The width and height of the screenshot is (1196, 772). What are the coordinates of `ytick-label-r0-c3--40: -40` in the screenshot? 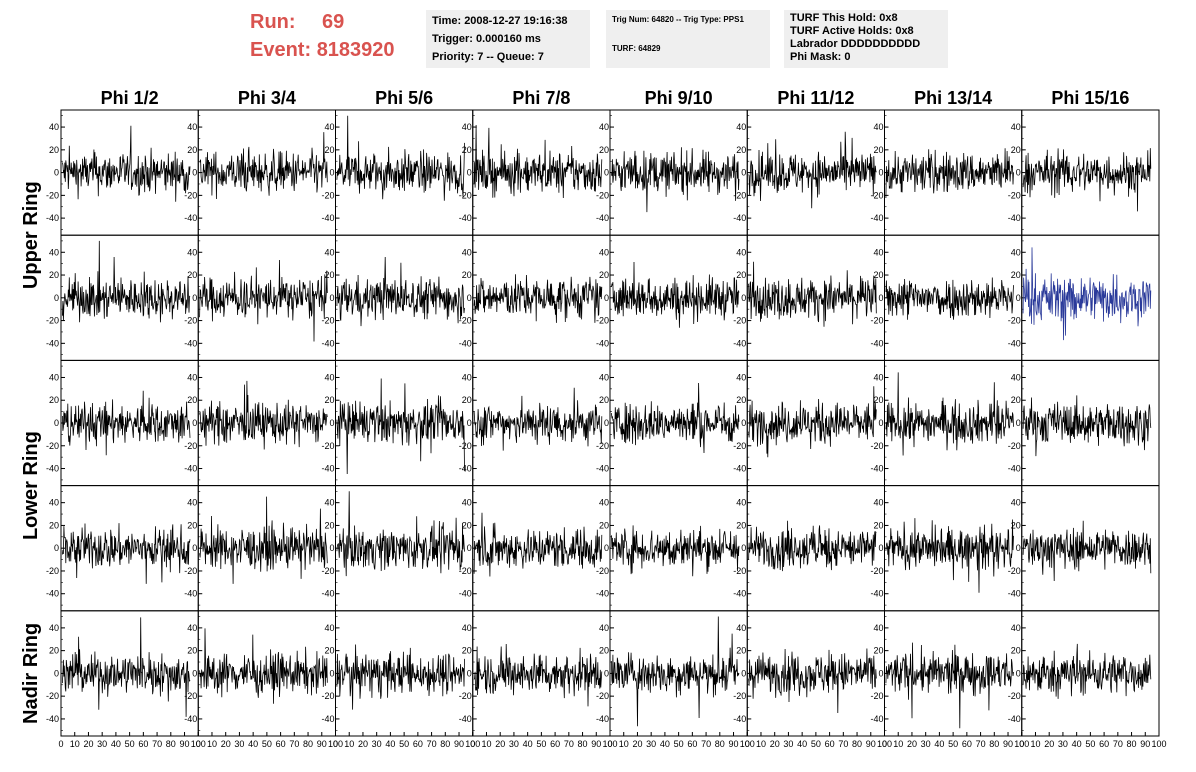 It's located at (465, 218).